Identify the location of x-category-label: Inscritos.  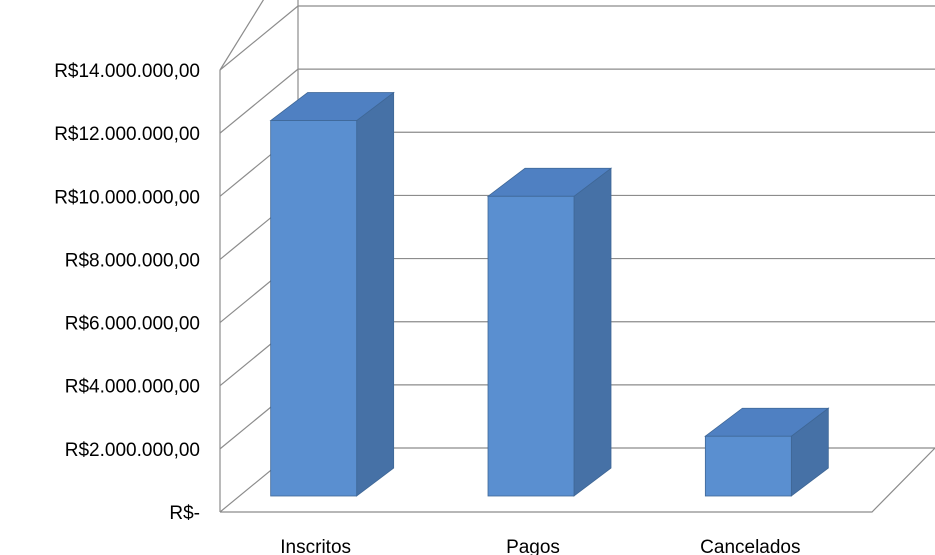
(315, 546).